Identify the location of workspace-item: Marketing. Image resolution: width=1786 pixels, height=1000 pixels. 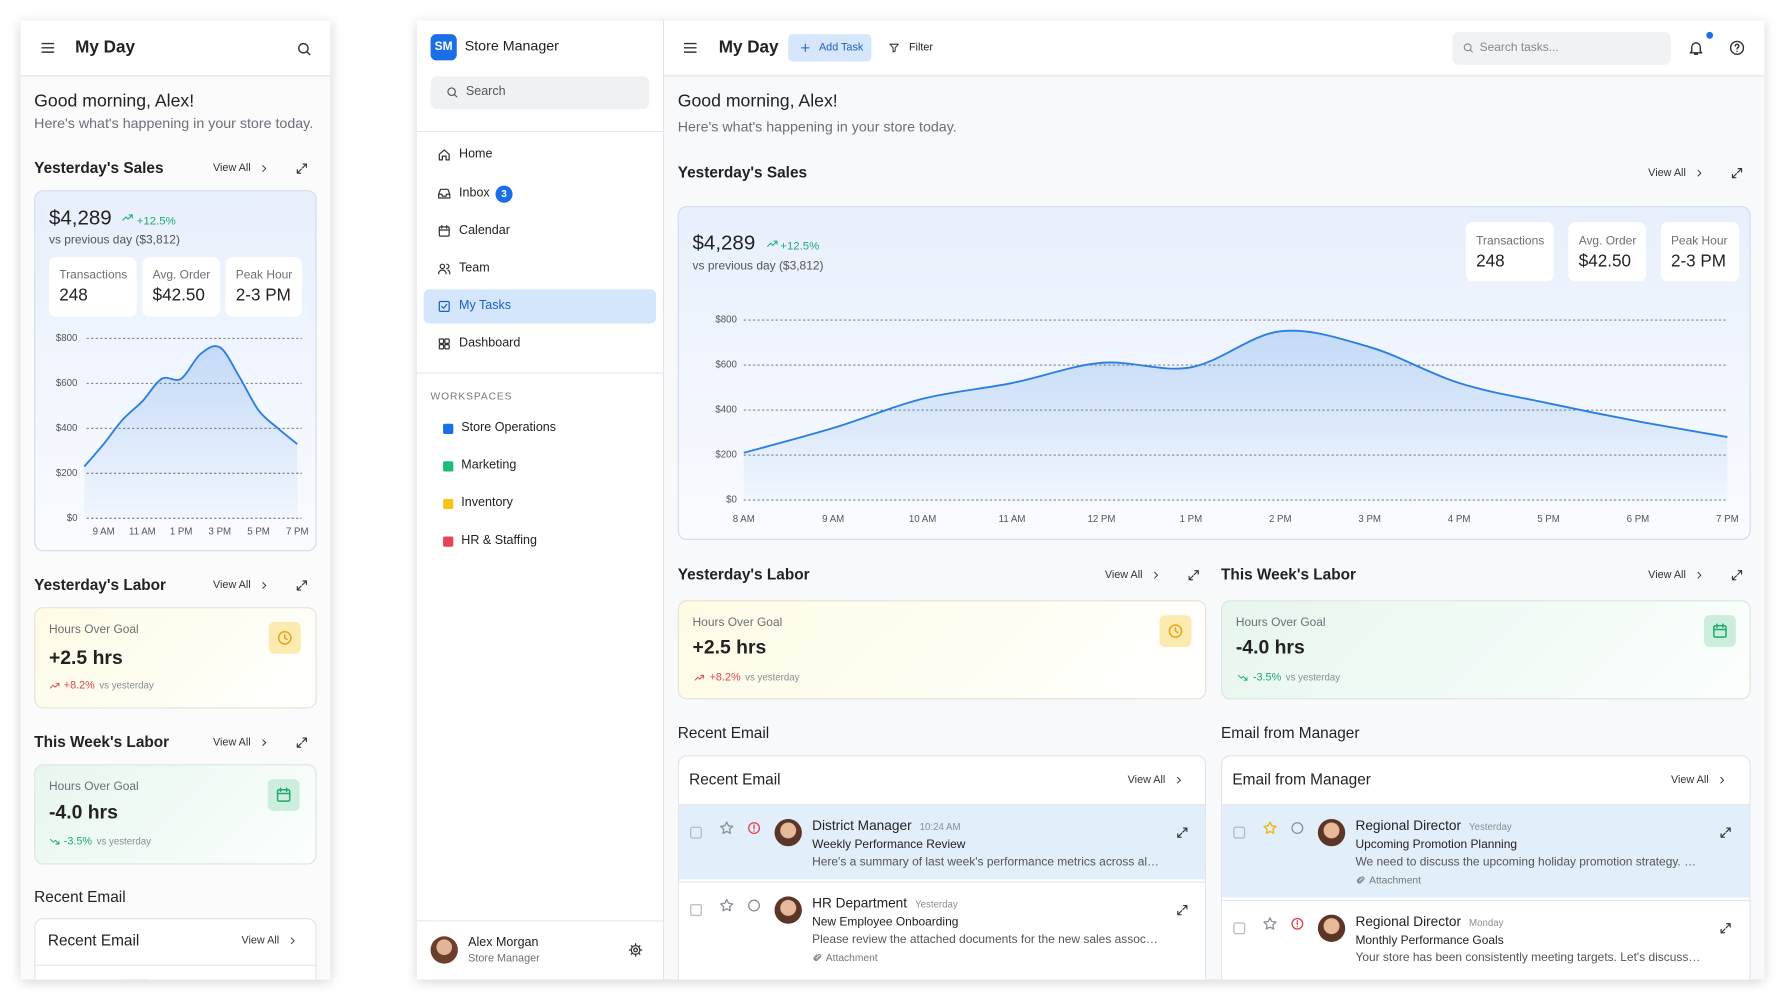
(489, 465).